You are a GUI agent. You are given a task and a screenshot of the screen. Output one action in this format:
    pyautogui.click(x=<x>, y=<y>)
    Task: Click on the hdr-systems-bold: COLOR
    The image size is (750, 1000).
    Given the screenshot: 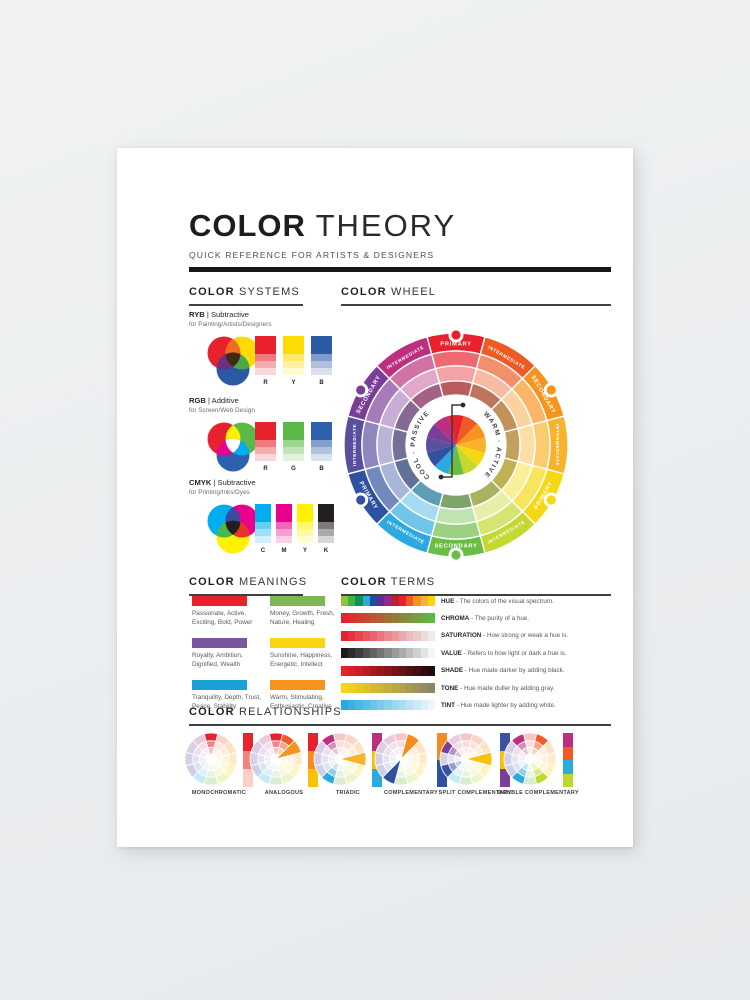 What is the action you would take?
    pyautogui.click(x=212, y=292)
    